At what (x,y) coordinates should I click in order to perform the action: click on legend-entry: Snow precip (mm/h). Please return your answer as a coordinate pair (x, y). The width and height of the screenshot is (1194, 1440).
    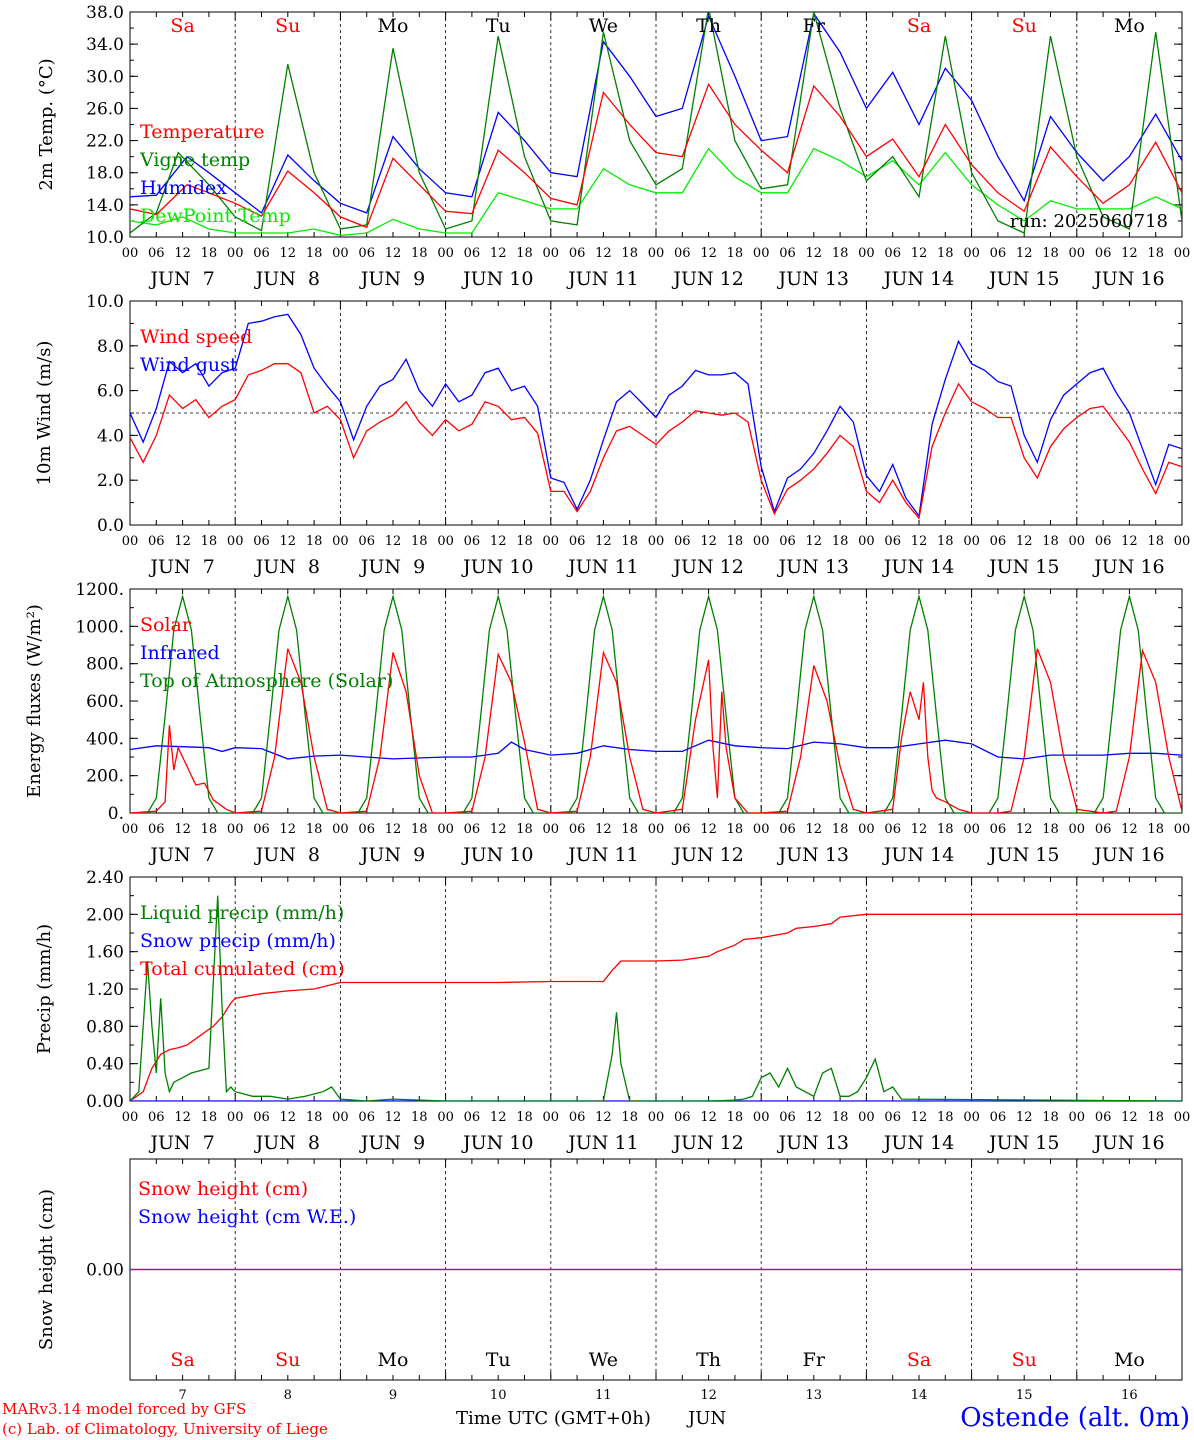
    Looking at the image, I should click on (238, 941).